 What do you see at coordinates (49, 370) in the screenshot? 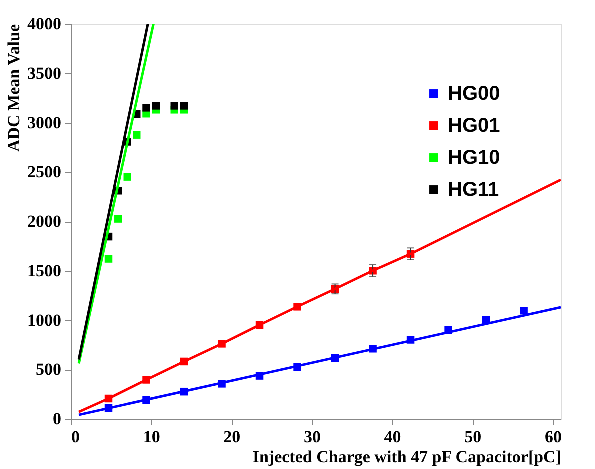
I see `y-tick-label: 500` at bounding box center [49, 370].